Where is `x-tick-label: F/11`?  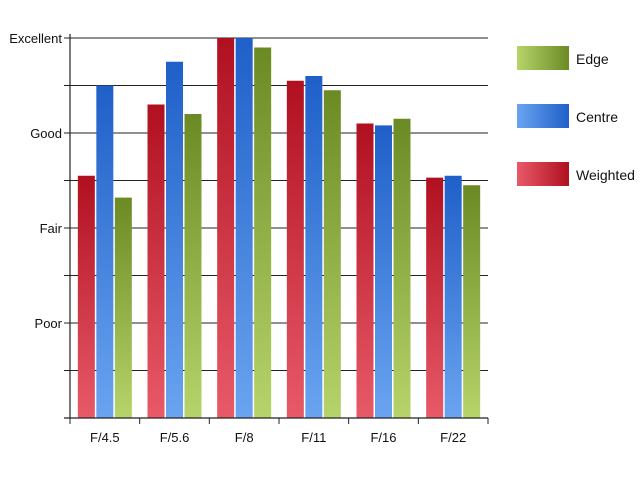 x-tick-label: F/11 is located at coordinates (313, 437).